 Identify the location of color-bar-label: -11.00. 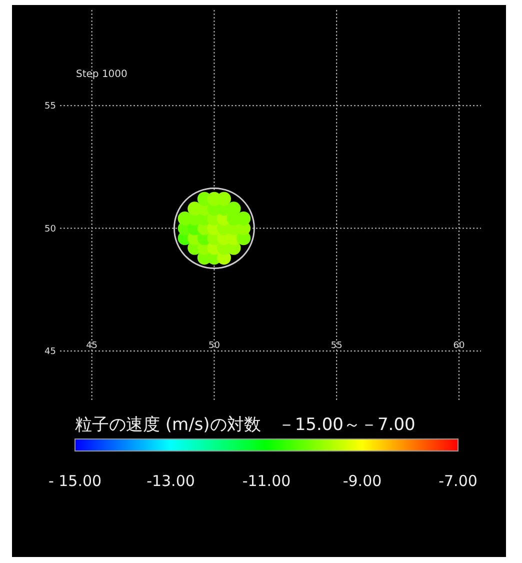
(266, 481).